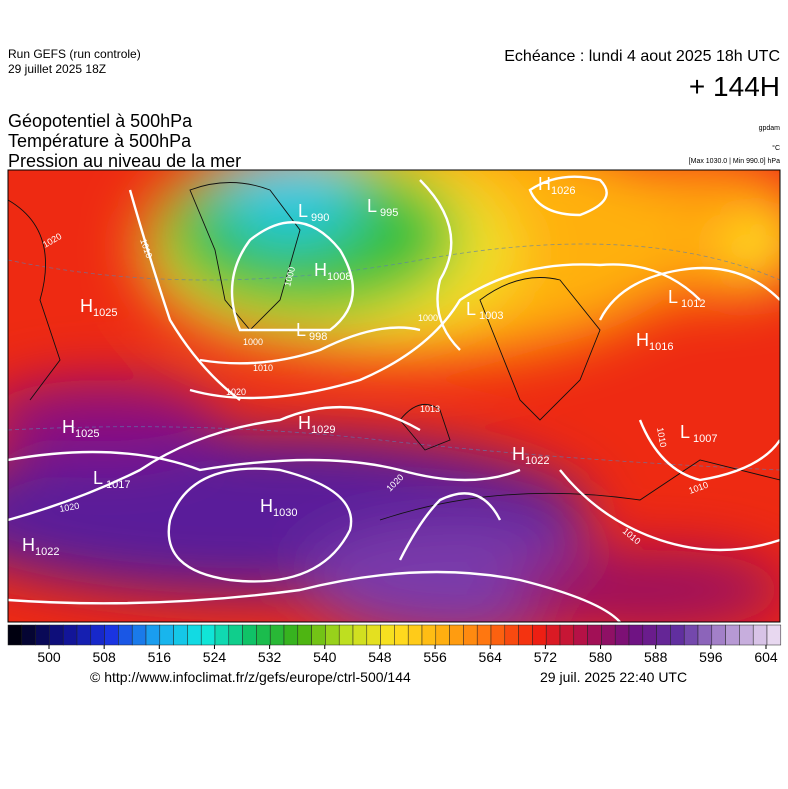 The width and height of the screenshot is (788, 789). What do you see at coordinates (491, 657) in the screenshot?
I see `colorbar-tick-label: 564` at bounding box center [491, 657].